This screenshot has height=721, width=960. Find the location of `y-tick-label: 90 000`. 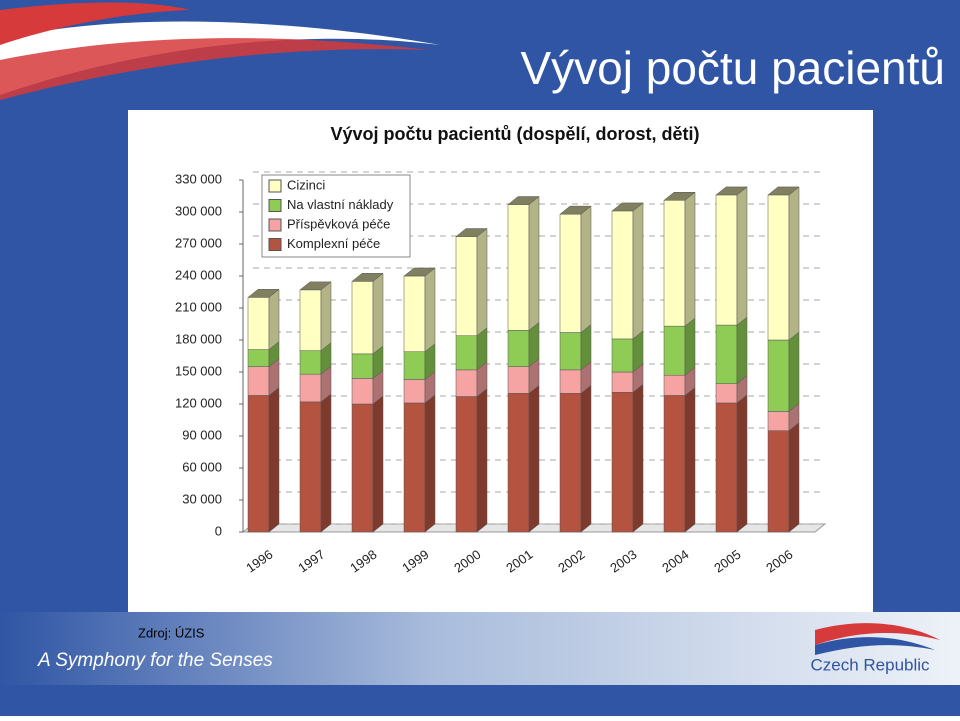

y-tick-label: 90 000 is located at coordinates (202, 434).